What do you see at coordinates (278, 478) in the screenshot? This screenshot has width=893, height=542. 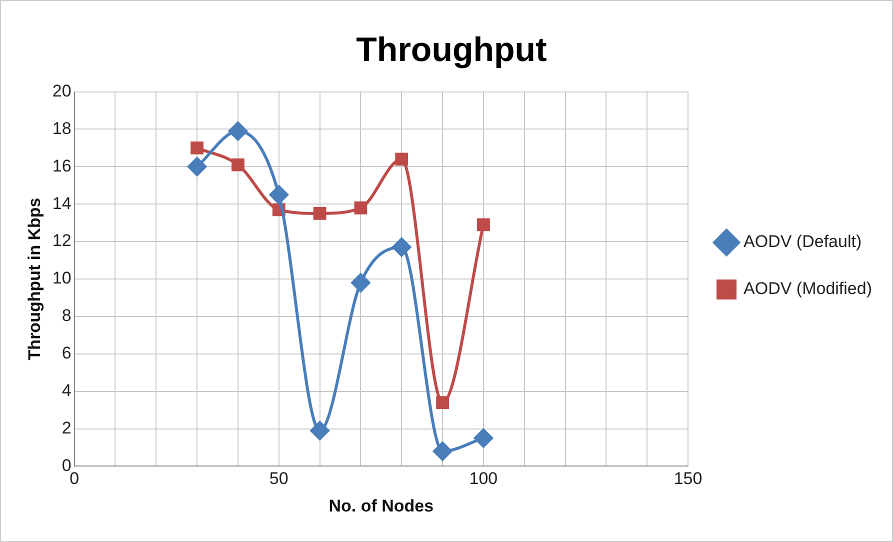 I see `x-tick-label: 50` at bounding box center [278, 478].